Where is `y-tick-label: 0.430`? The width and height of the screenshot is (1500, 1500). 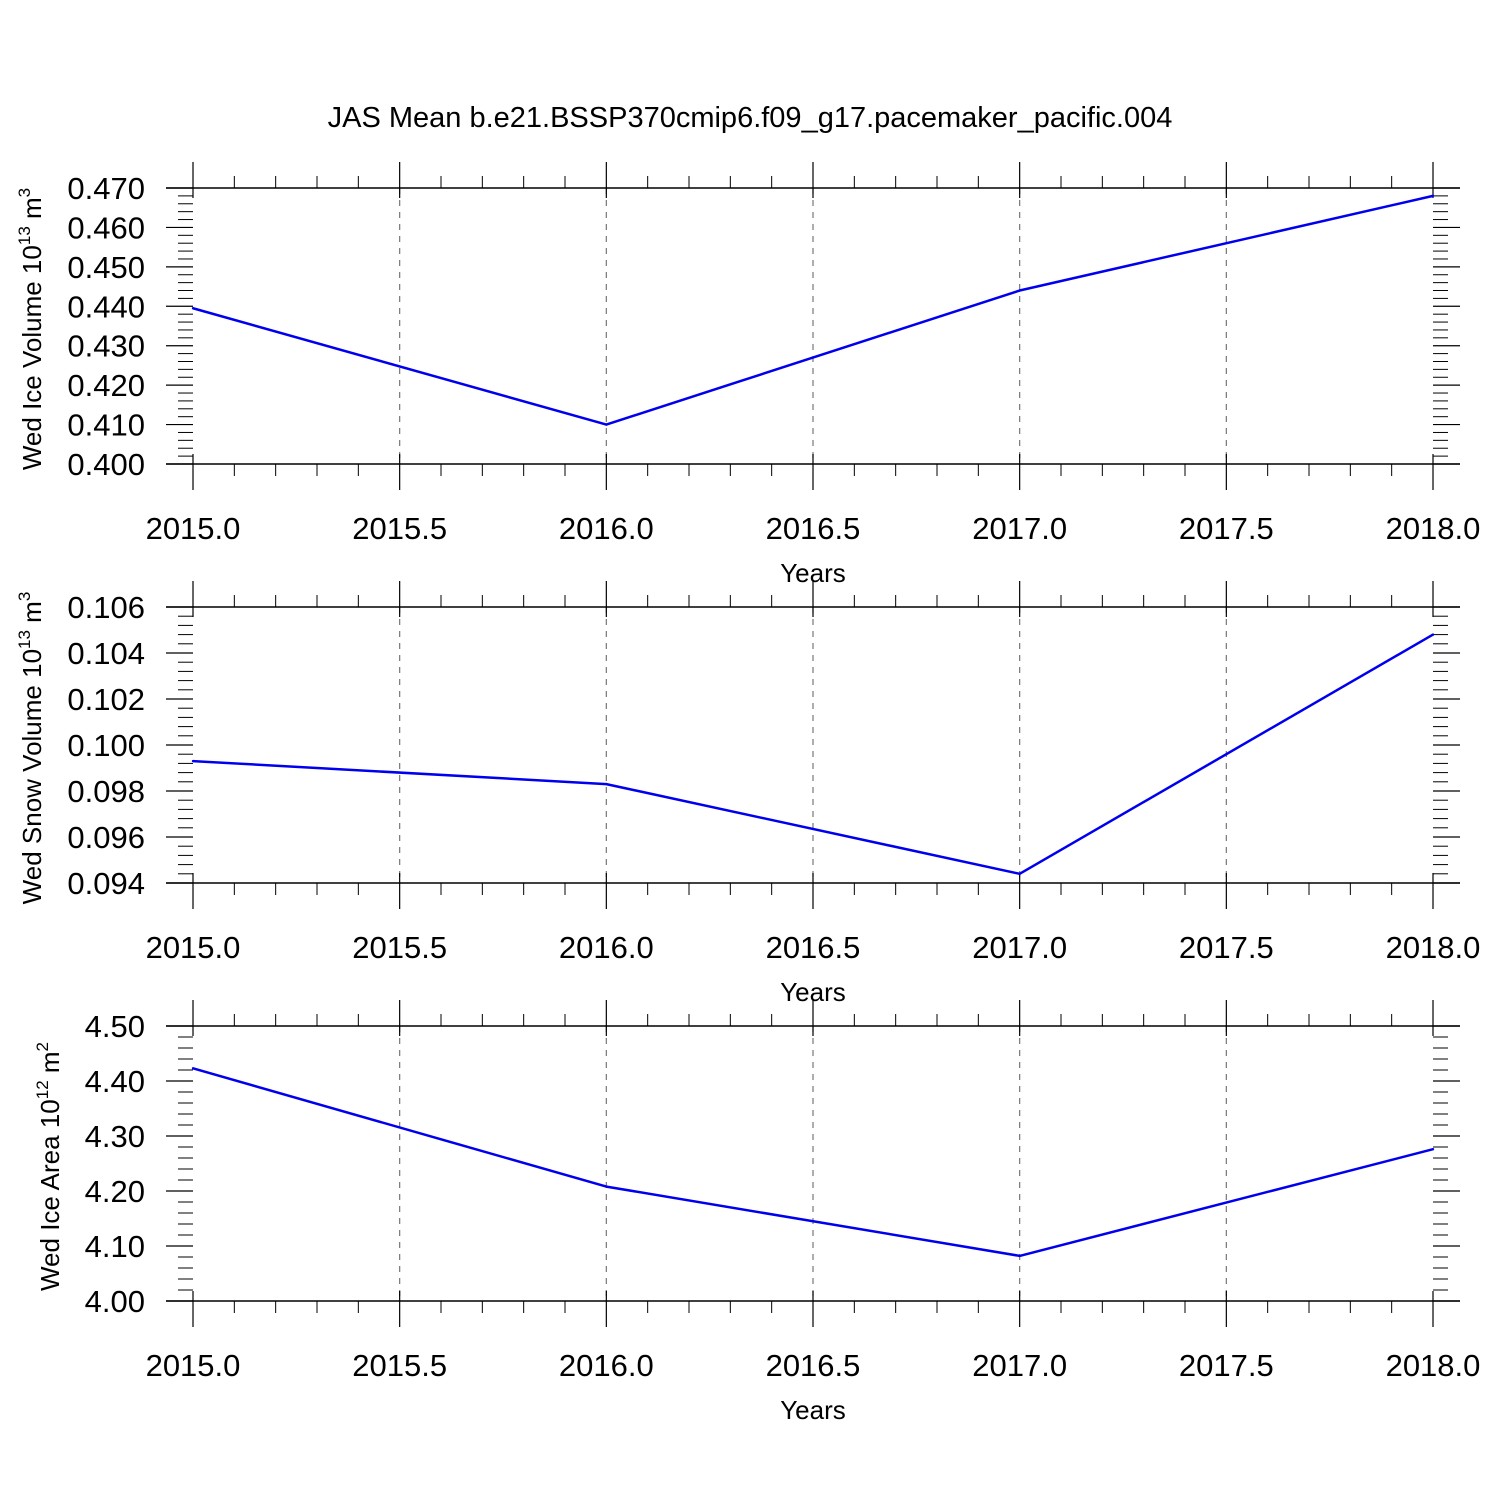 y-tick-label: 0.430 is located at coordinates (106, 346).